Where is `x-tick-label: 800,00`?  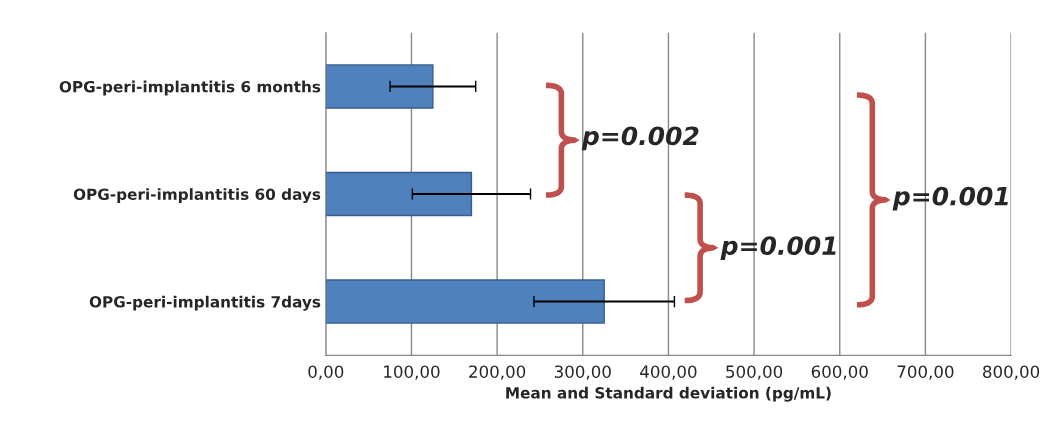 x-tick-label: 800,00 is located at coordinates (1011, 372).